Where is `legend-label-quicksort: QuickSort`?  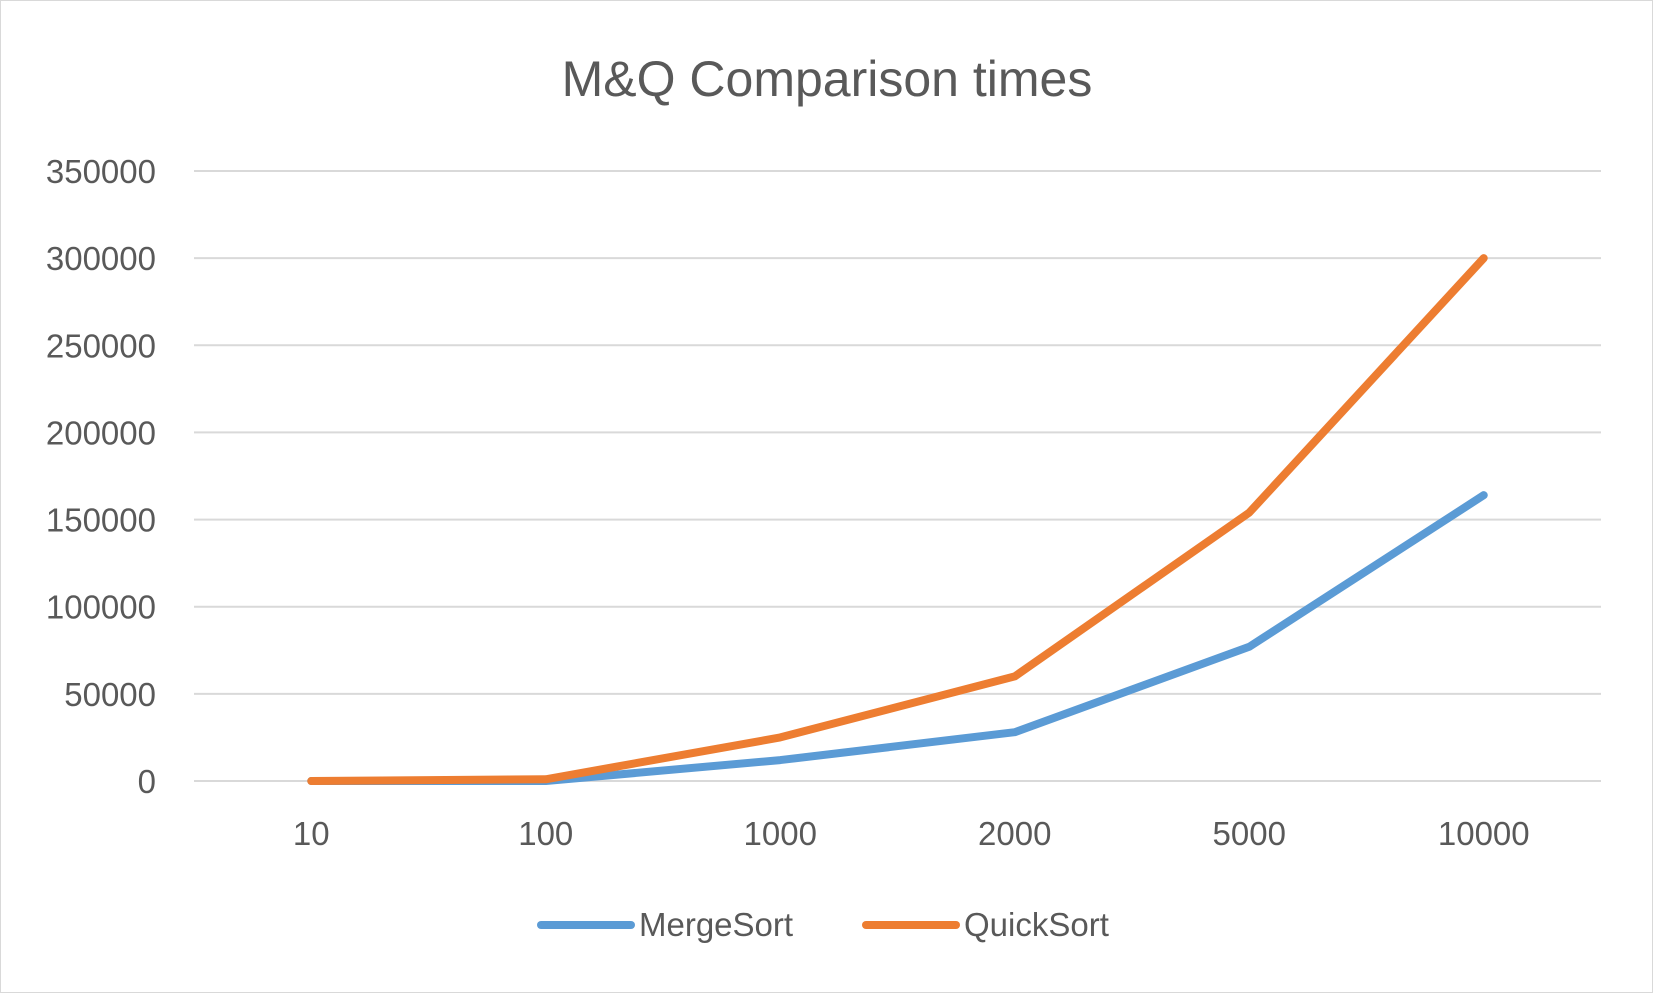
legend-label-quicksort: QuickSort is located at coordinates (1036, 924).